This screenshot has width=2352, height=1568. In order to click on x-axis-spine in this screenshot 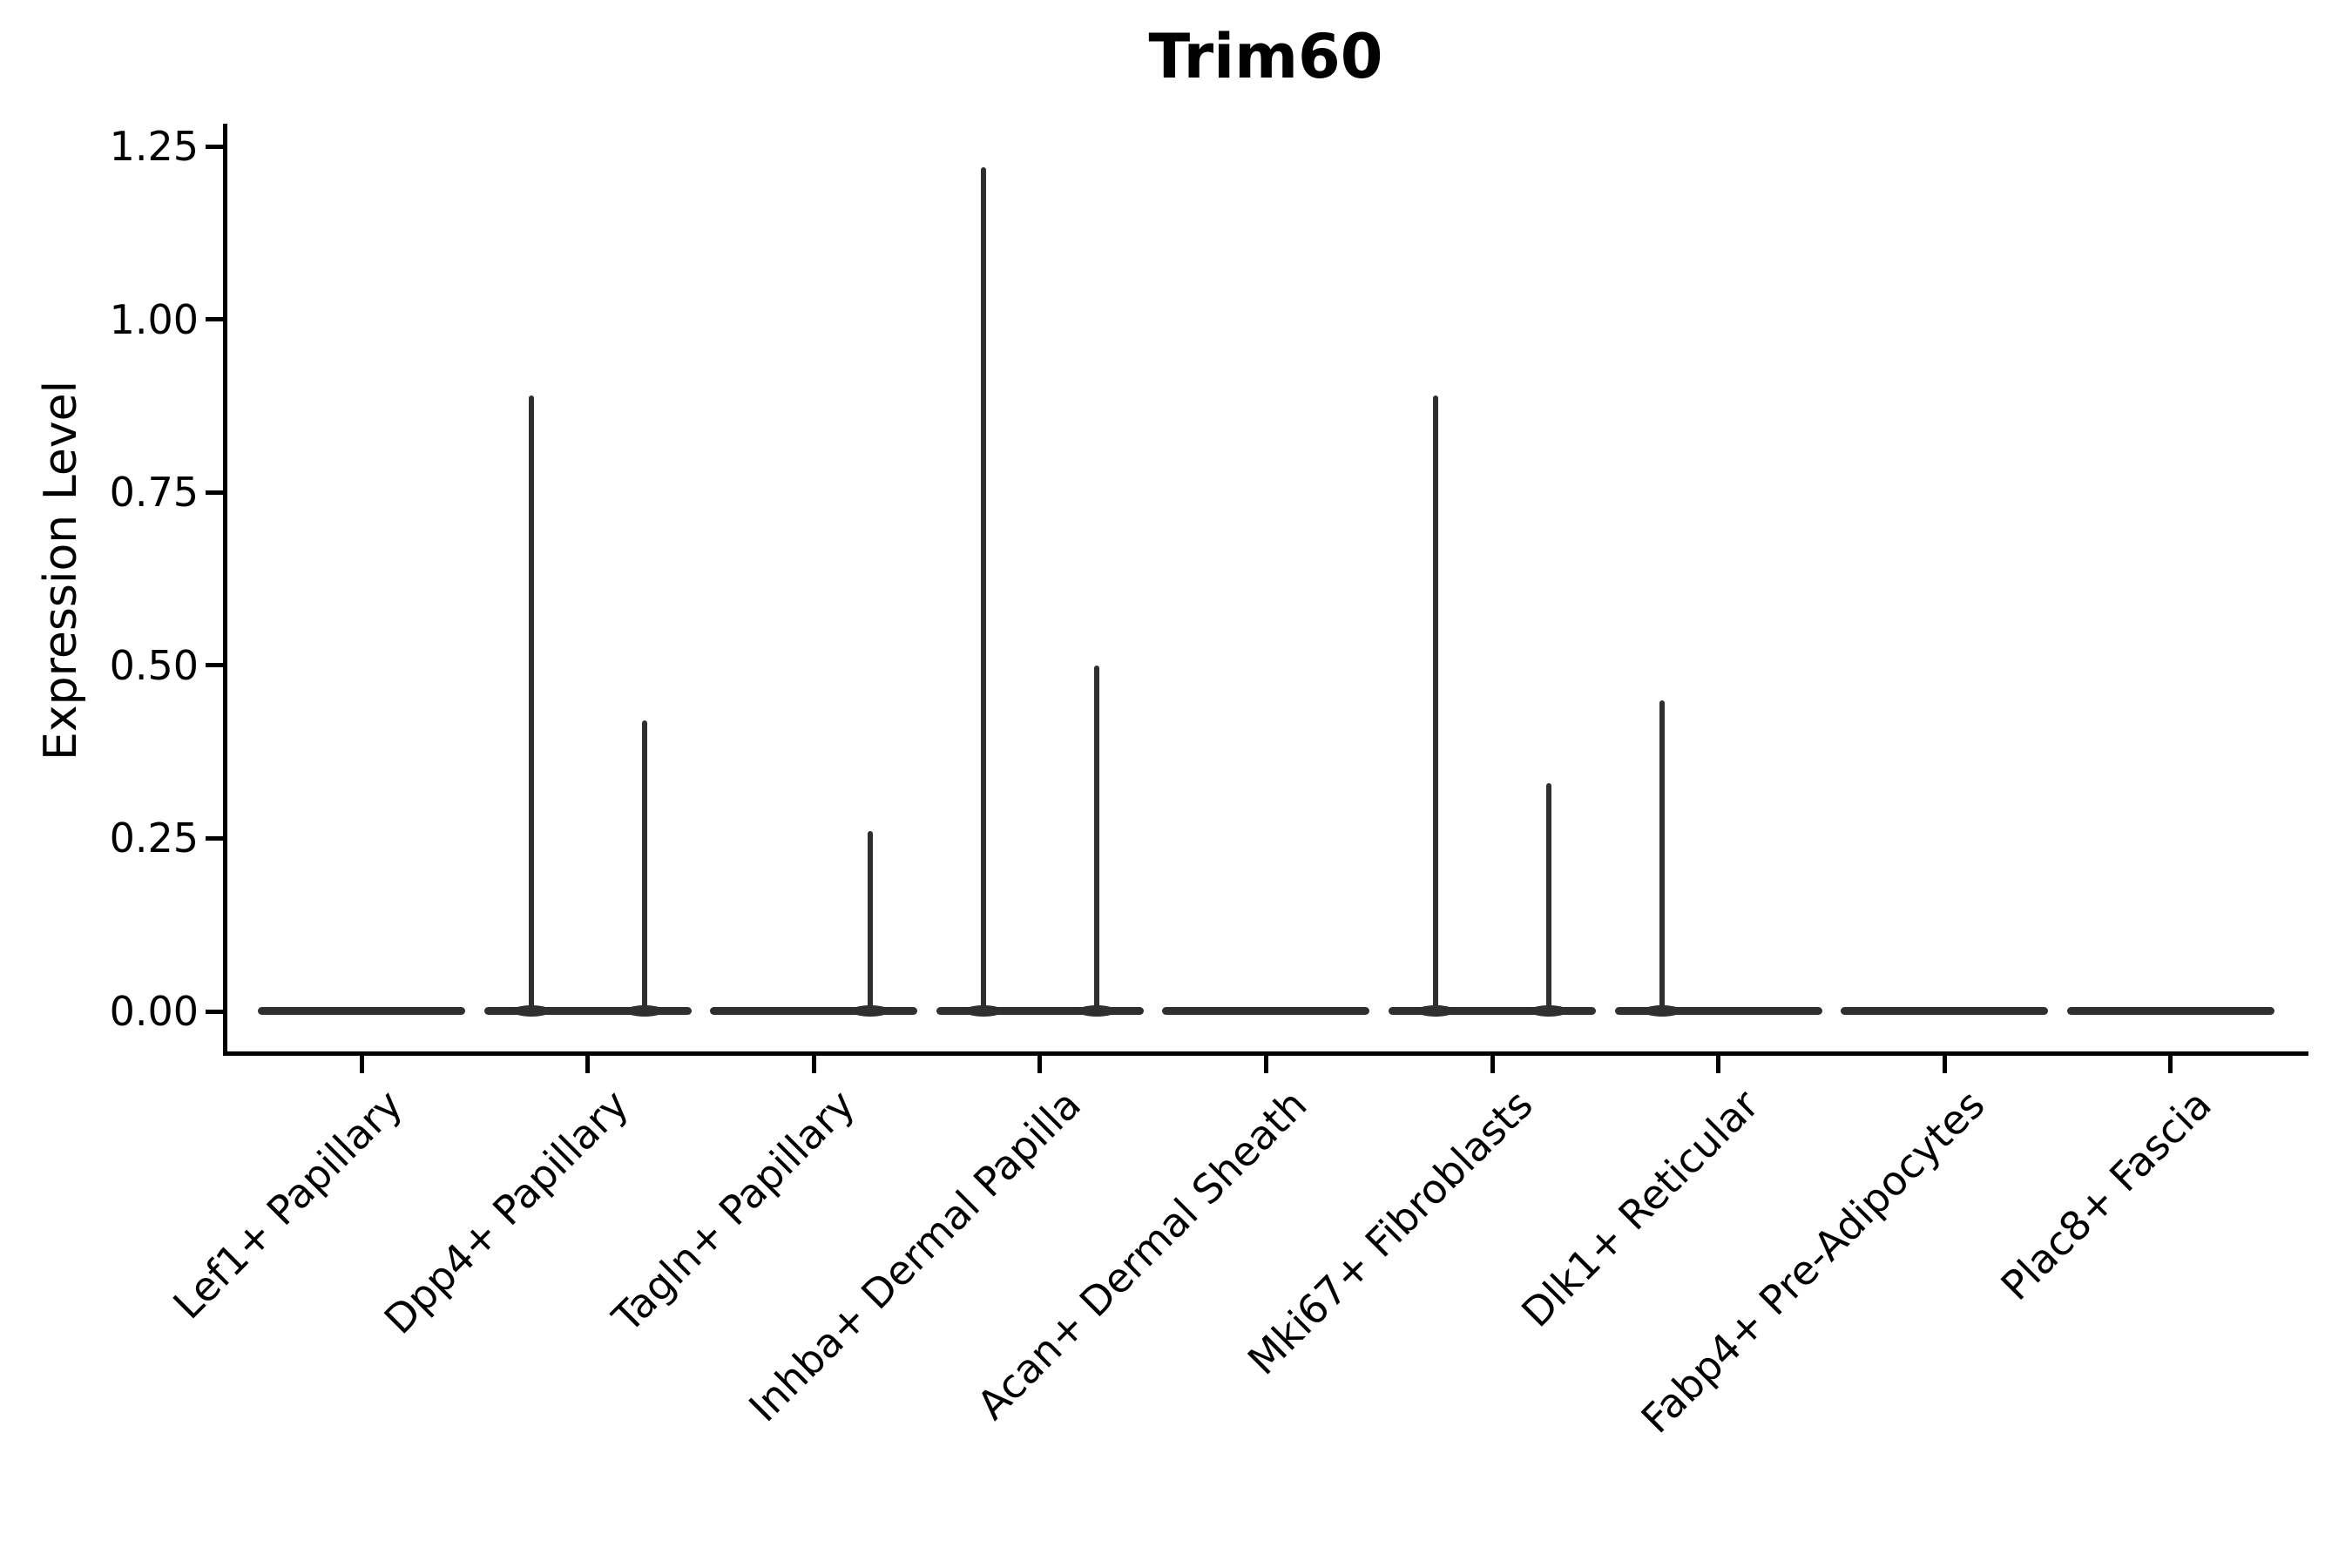, I will do `click(1265, 1054)`.